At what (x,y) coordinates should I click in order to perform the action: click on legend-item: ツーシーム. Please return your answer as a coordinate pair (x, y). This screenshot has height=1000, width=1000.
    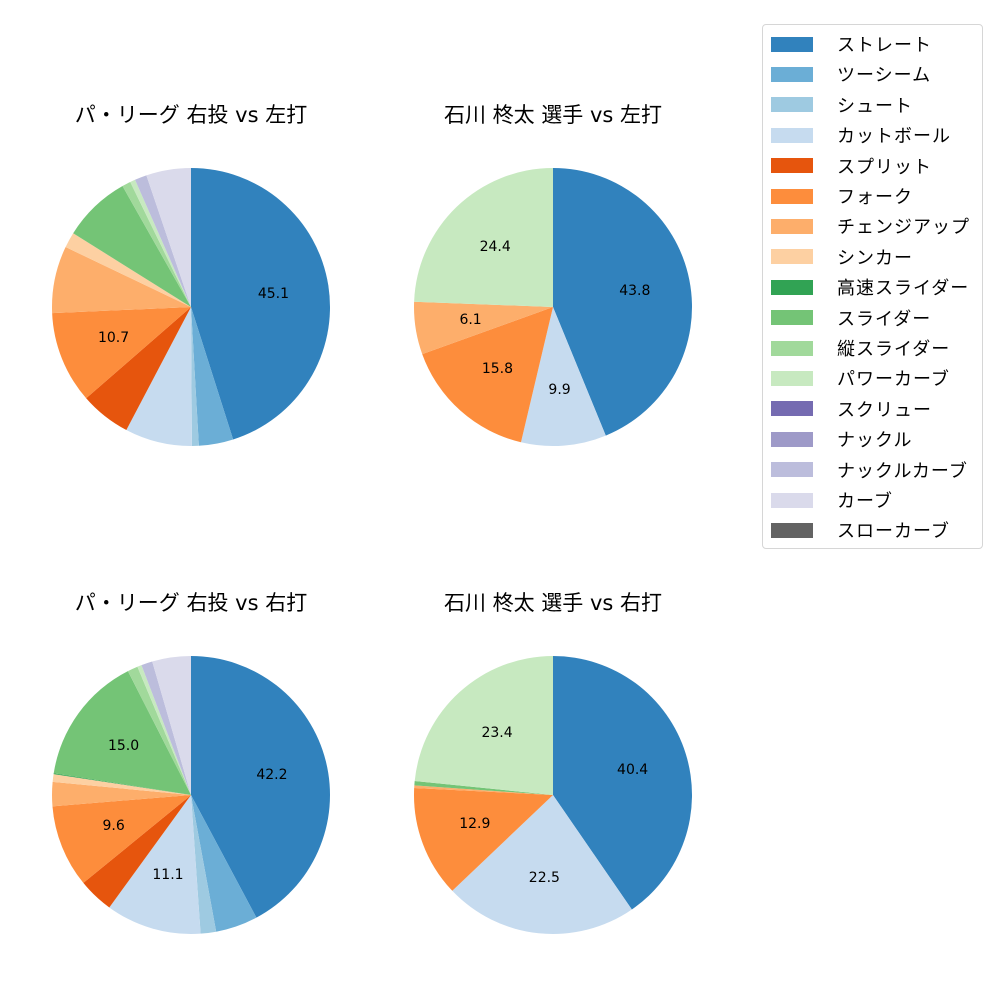
    Looking at the image, I should click on (851, 74).